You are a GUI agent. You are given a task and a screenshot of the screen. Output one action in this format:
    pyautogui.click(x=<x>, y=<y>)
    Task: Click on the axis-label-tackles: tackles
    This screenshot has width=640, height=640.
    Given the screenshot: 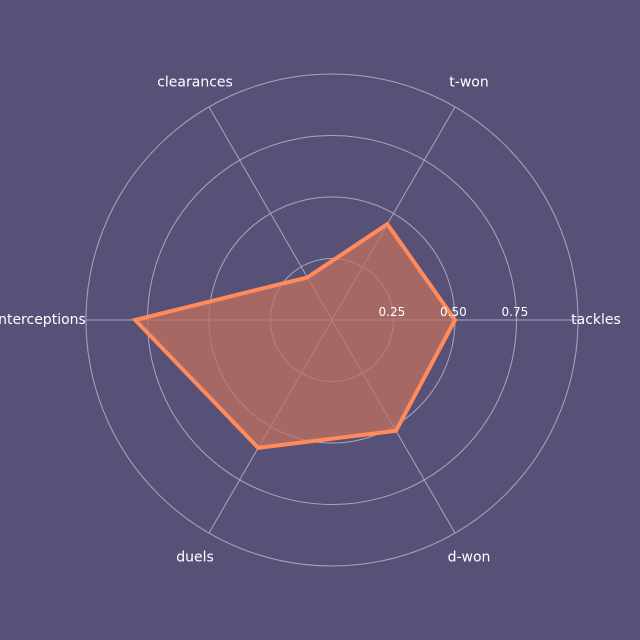 What is the action you would take?
    pyautogui.click(x=596, y=320)
    